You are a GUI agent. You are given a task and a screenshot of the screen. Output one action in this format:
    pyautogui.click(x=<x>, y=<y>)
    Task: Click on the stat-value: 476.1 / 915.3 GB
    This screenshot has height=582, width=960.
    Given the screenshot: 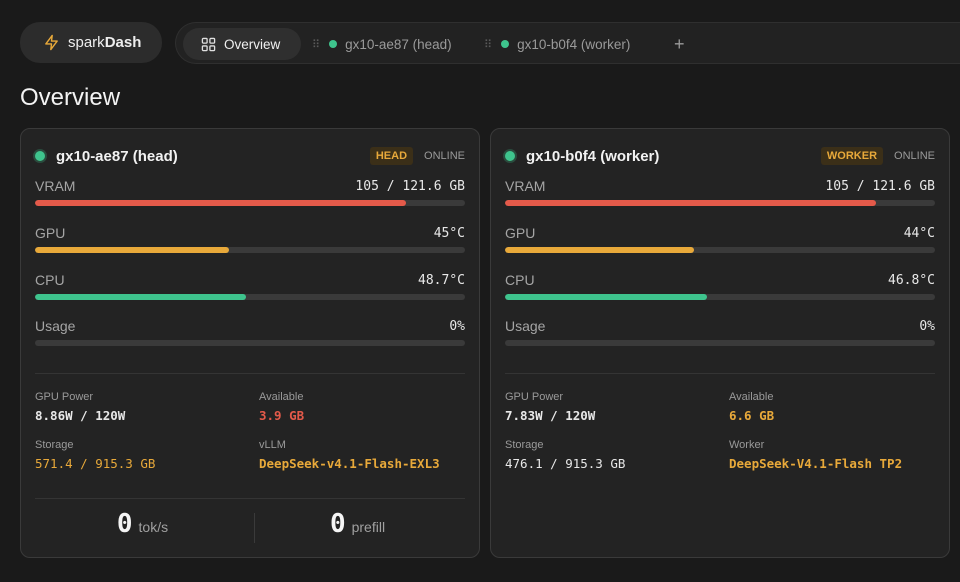 What is the action you would take?
    pyautogui.click(x=565, y=463)
    